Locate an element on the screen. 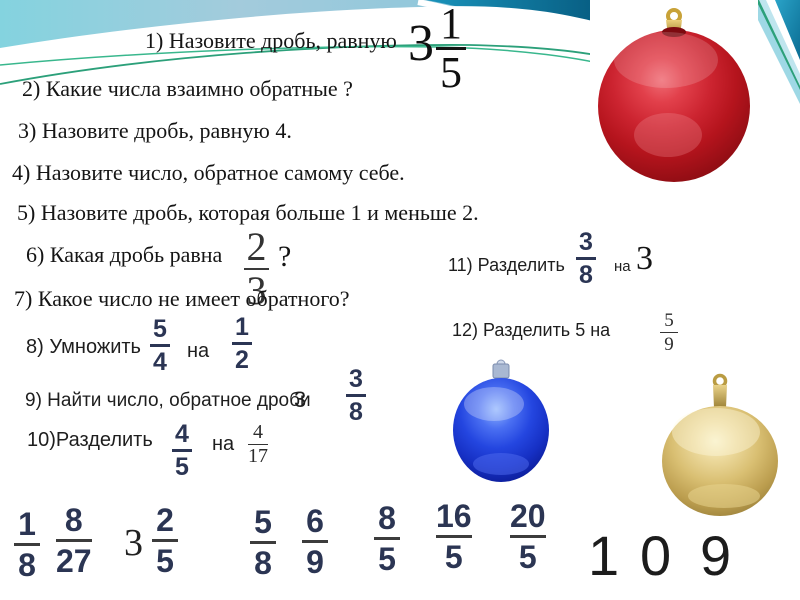  question-1-label: 1) Назовите дробь, равную is located at coordinates (271, 40).